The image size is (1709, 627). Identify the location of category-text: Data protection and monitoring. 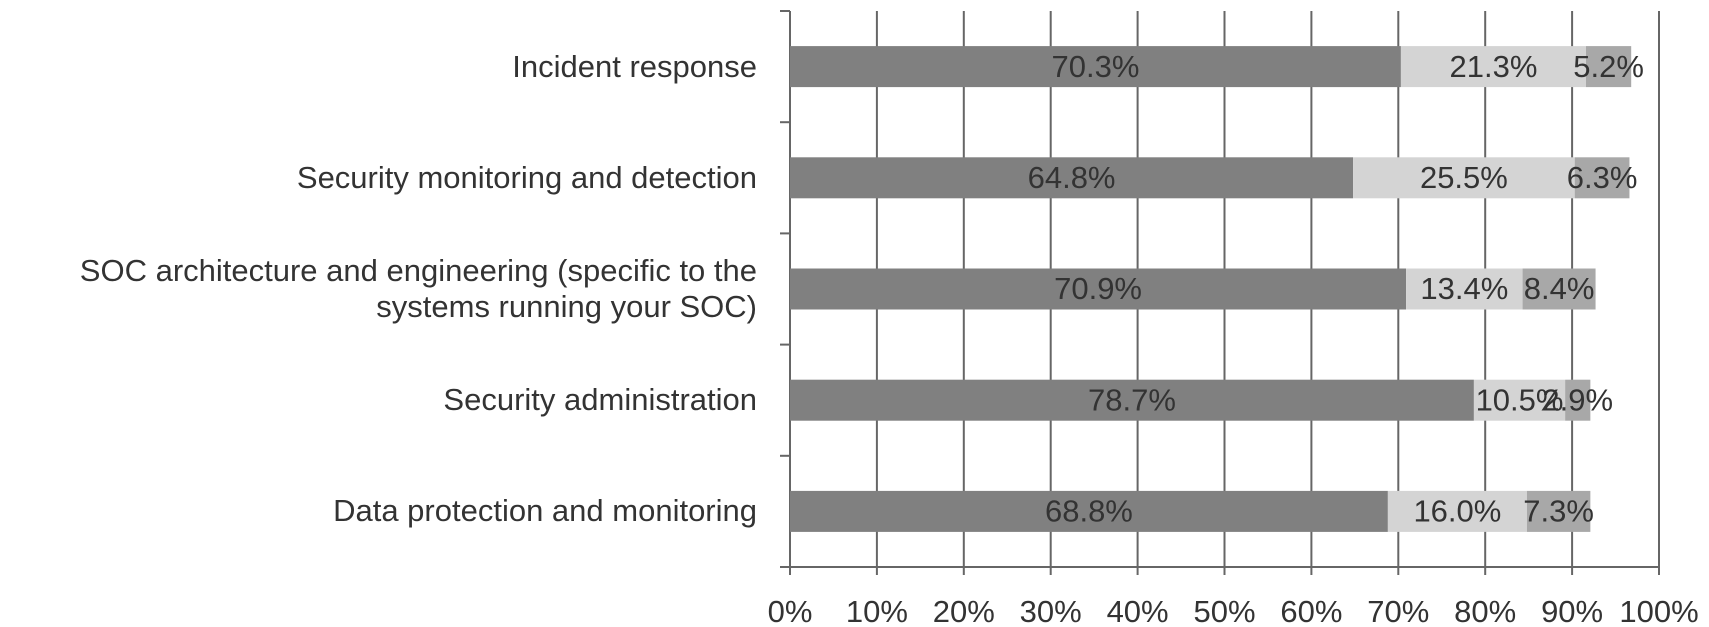
(545, 511).